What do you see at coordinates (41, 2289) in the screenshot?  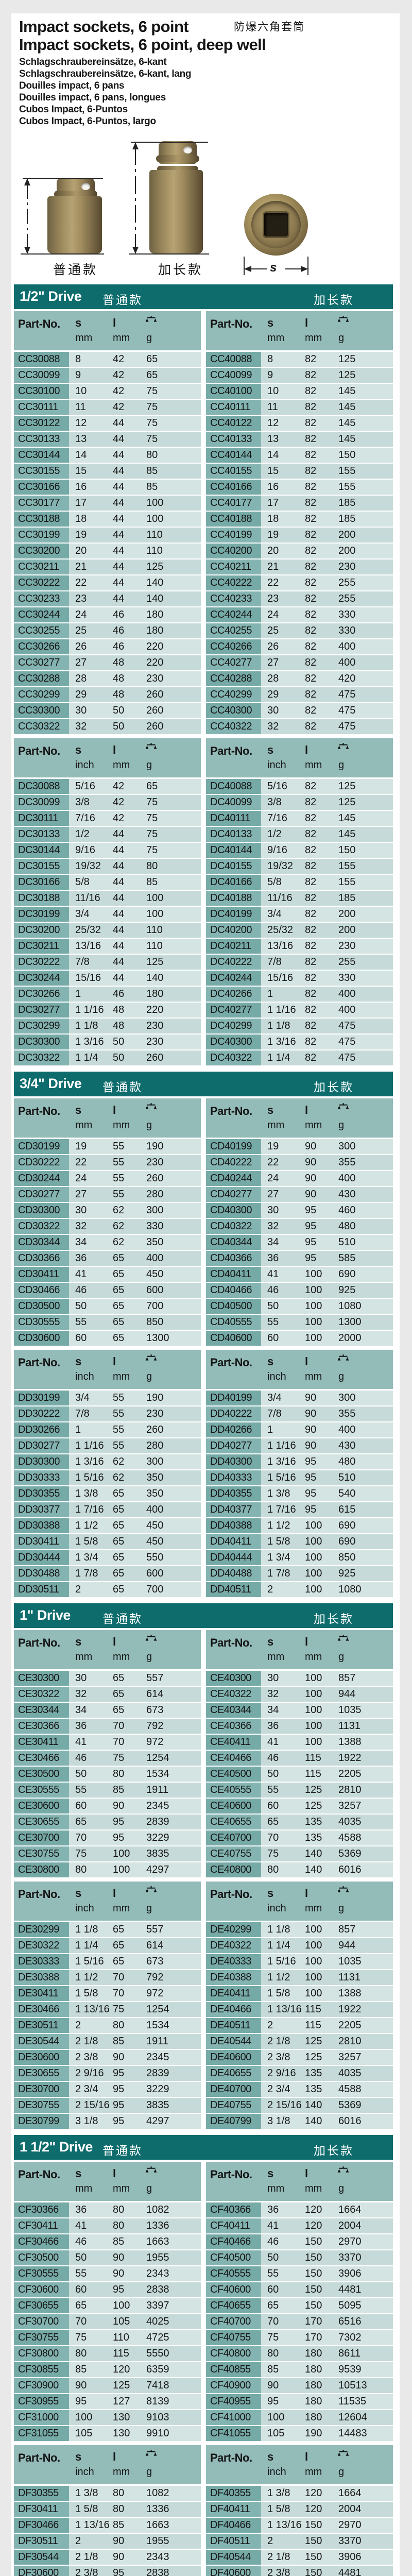 I see `part-no-cell: CF30600` at bounding box center [41, 2289].